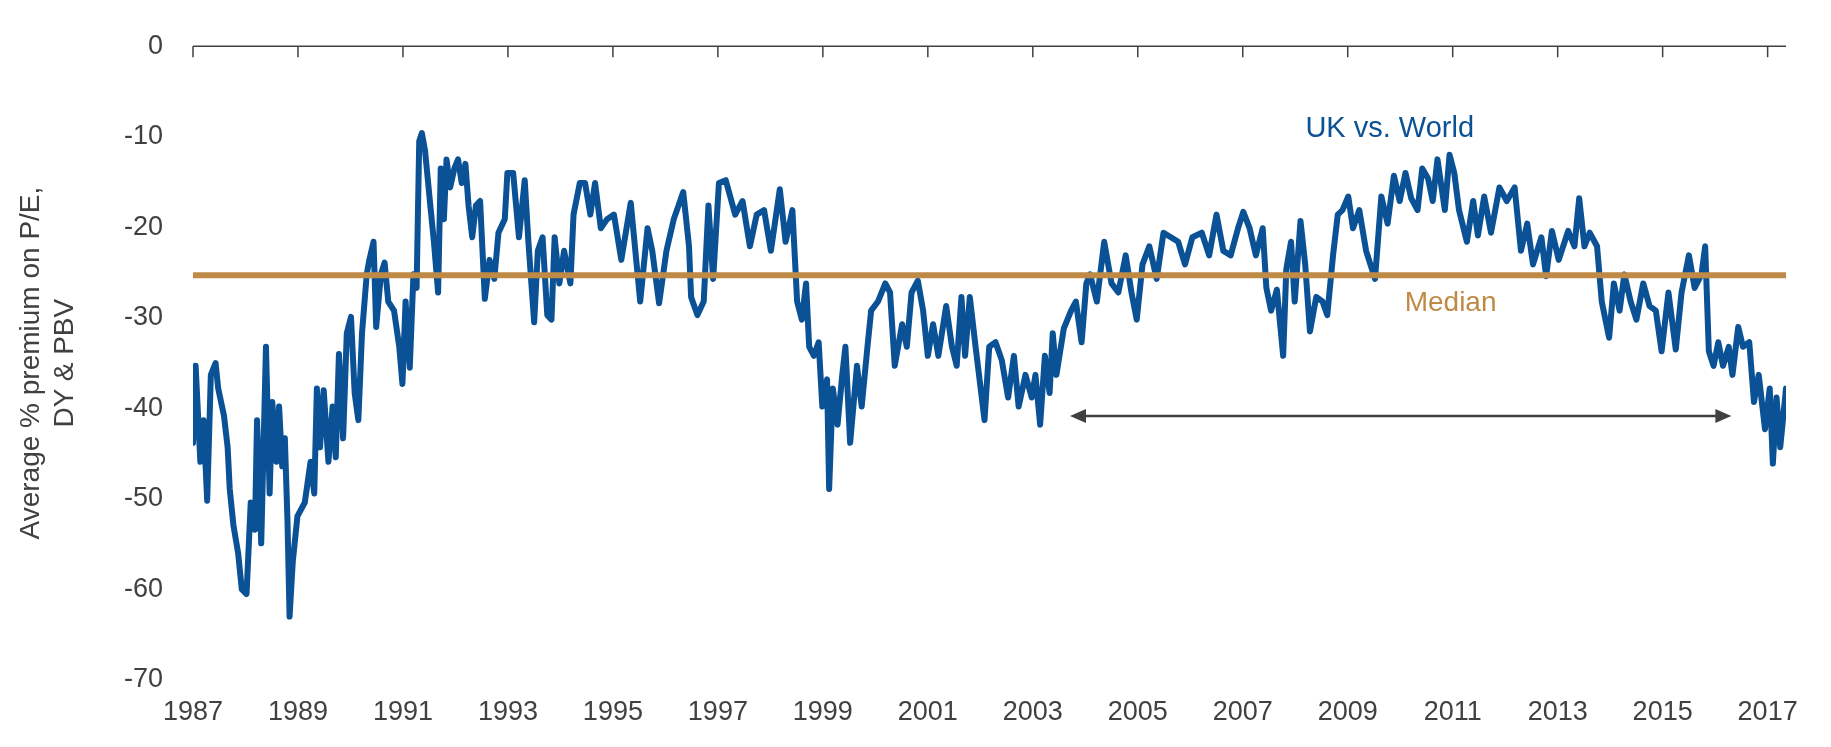 This screenshot has width=1831, height=747. What do you see at coordinates (927, 710) in the screenshot?
I see `x-tick-label: 2001` at bounding box center [927, 710].